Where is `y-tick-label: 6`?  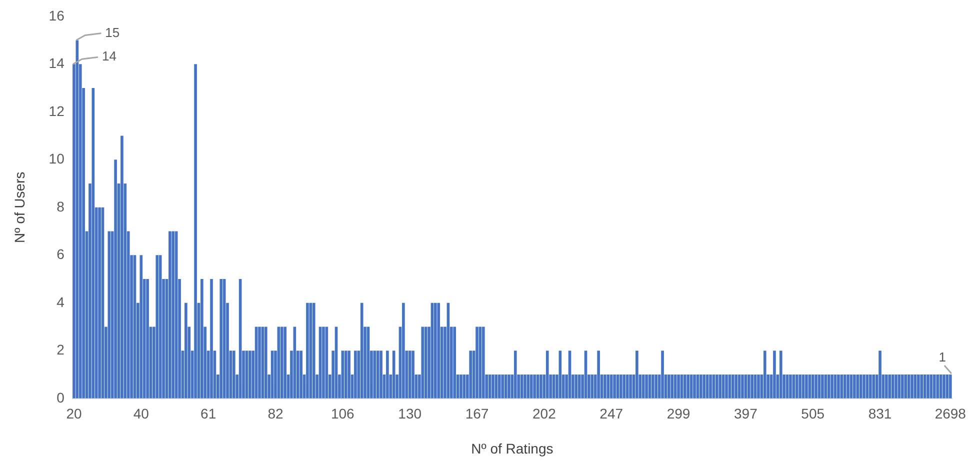
y-tick-label: 6 is located at coordinates (60, 254).